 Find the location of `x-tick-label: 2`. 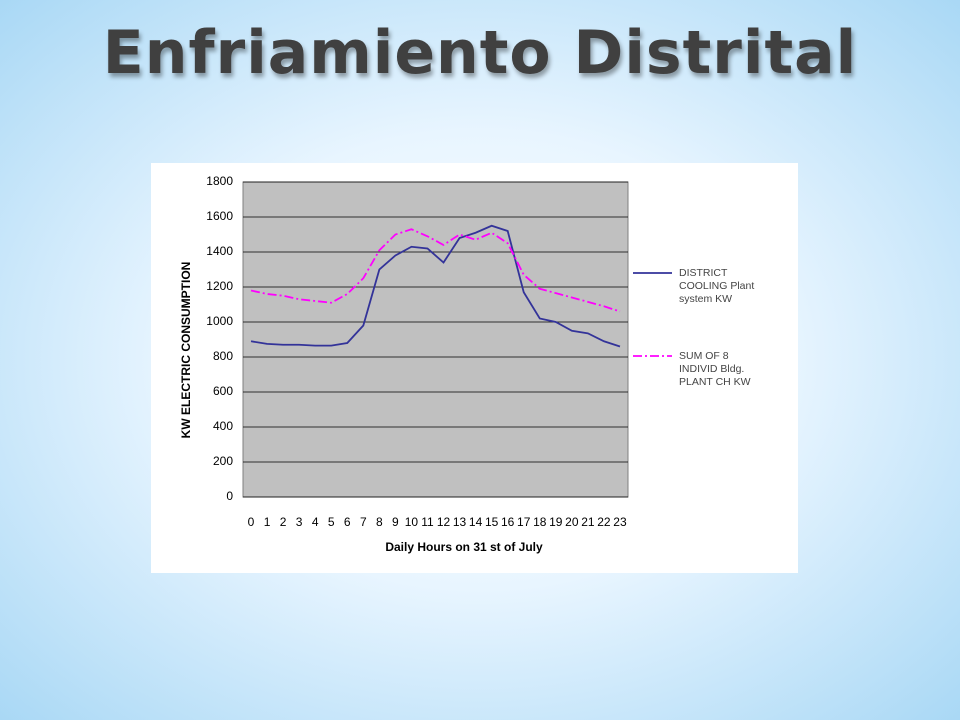

x-tick-label: 2 is located at coordinates (283, 522).